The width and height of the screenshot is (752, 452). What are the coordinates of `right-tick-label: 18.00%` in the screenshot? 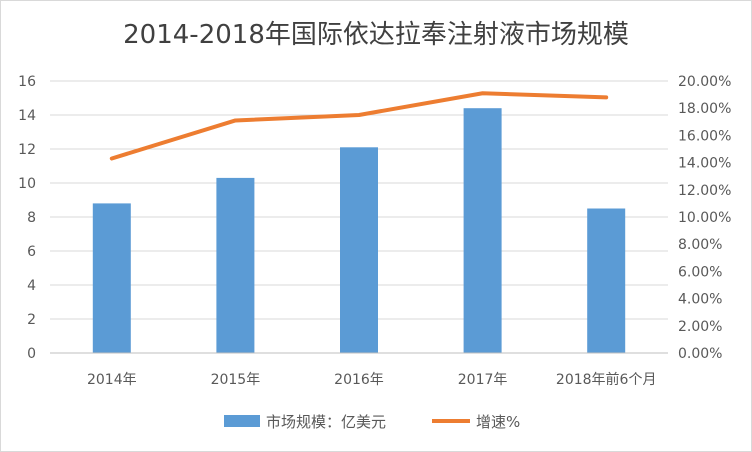 It's located at (704, 109).